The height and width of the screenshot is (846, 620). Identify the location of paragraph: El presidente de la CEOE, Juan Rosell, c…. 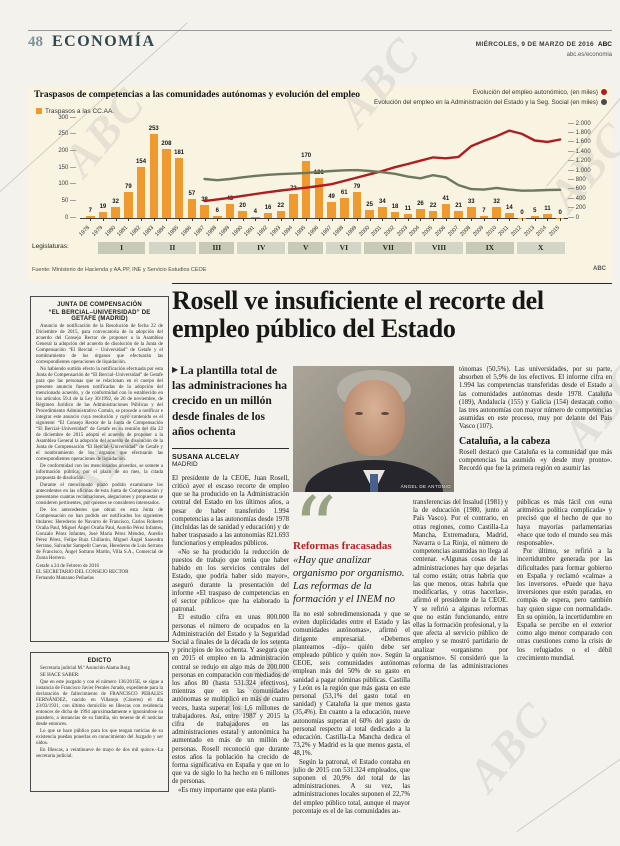
(230, 511).